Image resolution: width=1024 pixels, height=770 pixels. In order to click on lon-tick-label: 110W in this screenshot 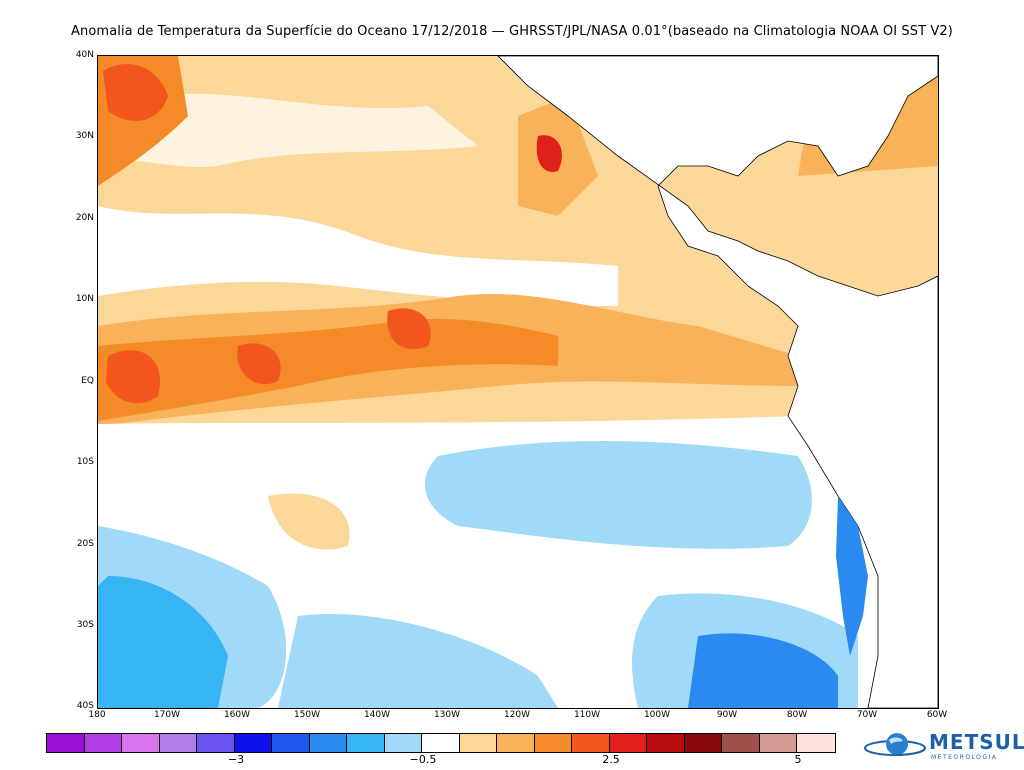, I will do `click(587, 715)`.